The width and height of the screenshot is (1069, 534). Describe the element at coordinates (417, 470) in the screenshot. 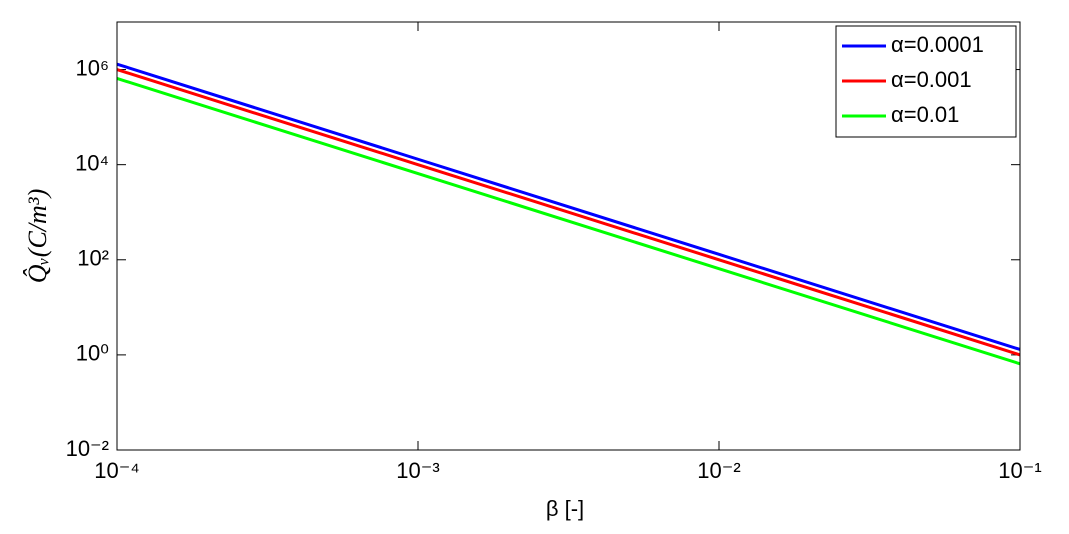

I see `x-tick-label: 10⁻³` at that location.